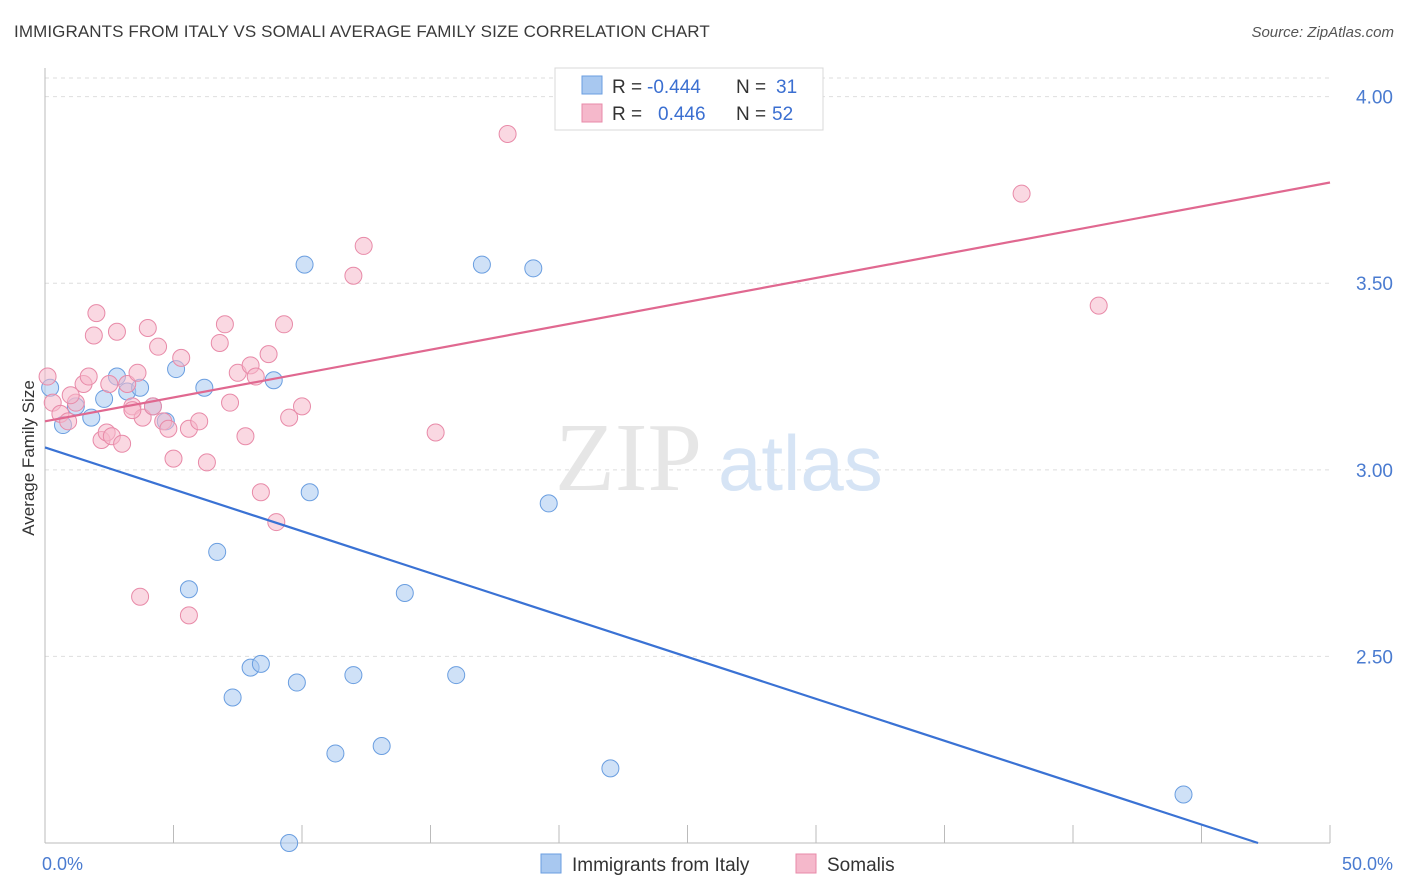 The image size is (1406, 892). What do you see at coordinates (1374, 284) in the screenshot?
I see `y-tick-label: 3.50` at bounding box center [1374, 284].